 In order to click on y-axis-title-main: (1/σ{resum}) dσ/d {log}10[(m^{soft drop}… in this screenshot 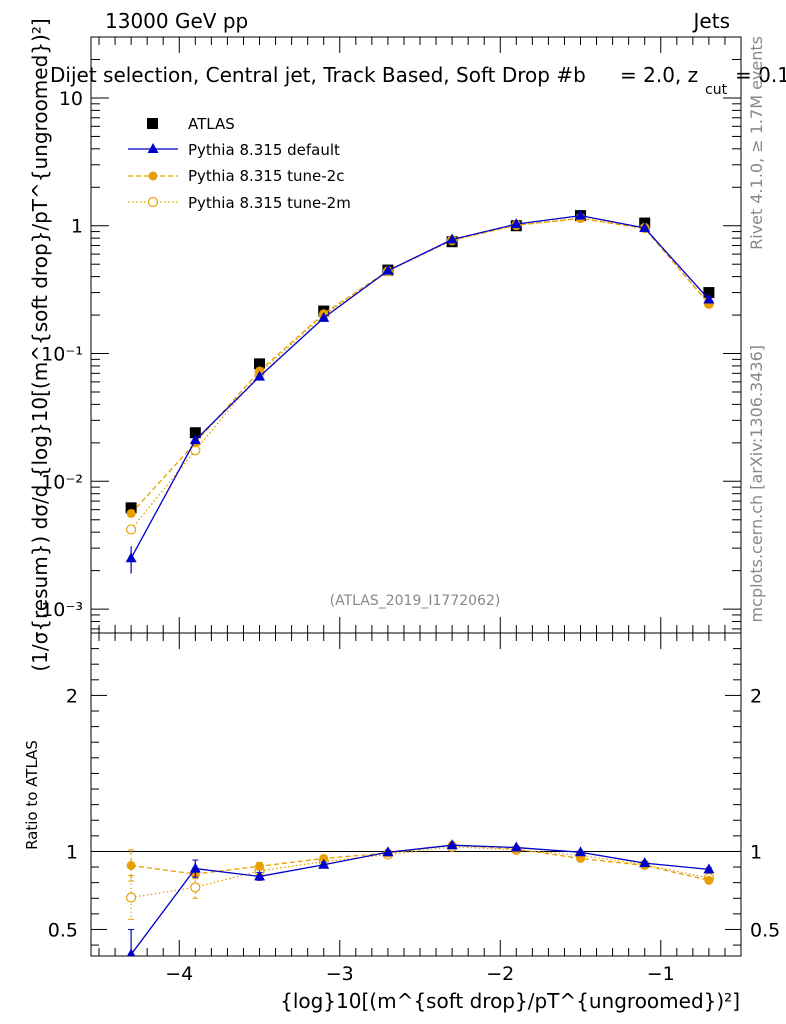, I will do `click(40, 344)`.